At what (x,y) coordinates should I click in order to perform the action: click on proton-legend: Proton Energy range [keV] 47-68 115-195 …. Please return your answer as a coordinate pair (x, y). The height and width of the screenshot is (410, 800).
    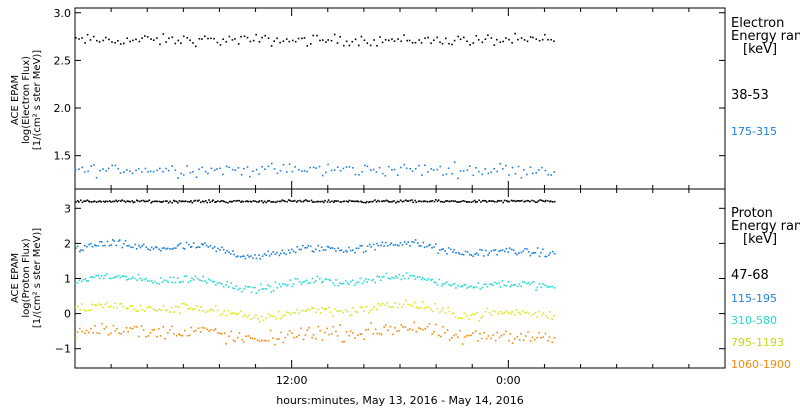
    Looking at the image, I should click on (765, 288).